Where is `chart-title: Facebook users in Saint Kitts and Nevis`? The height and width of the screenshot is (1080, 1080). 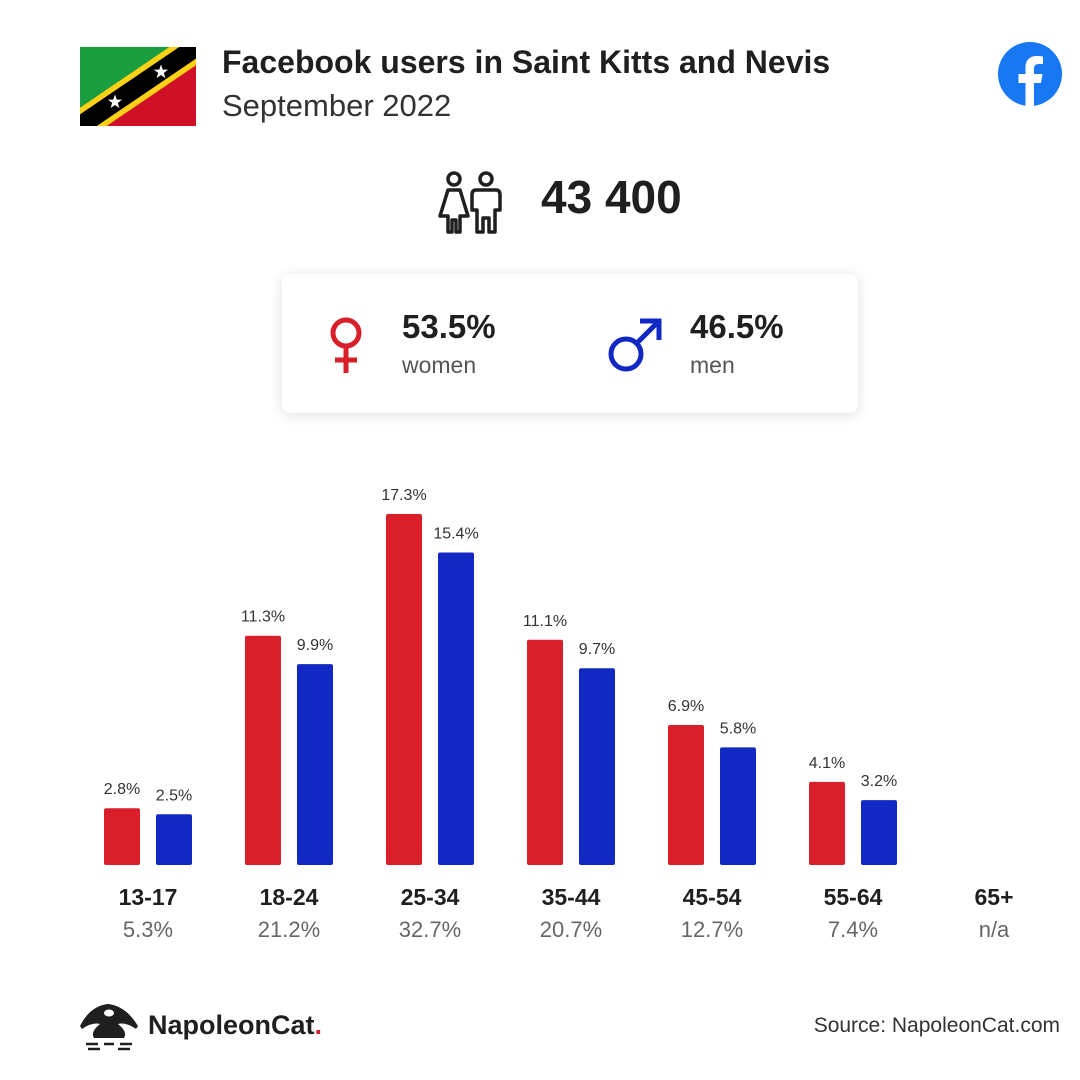 chart-title: Facebook users in Saint Kitts and Nevis is located at coordinates (526, 62).